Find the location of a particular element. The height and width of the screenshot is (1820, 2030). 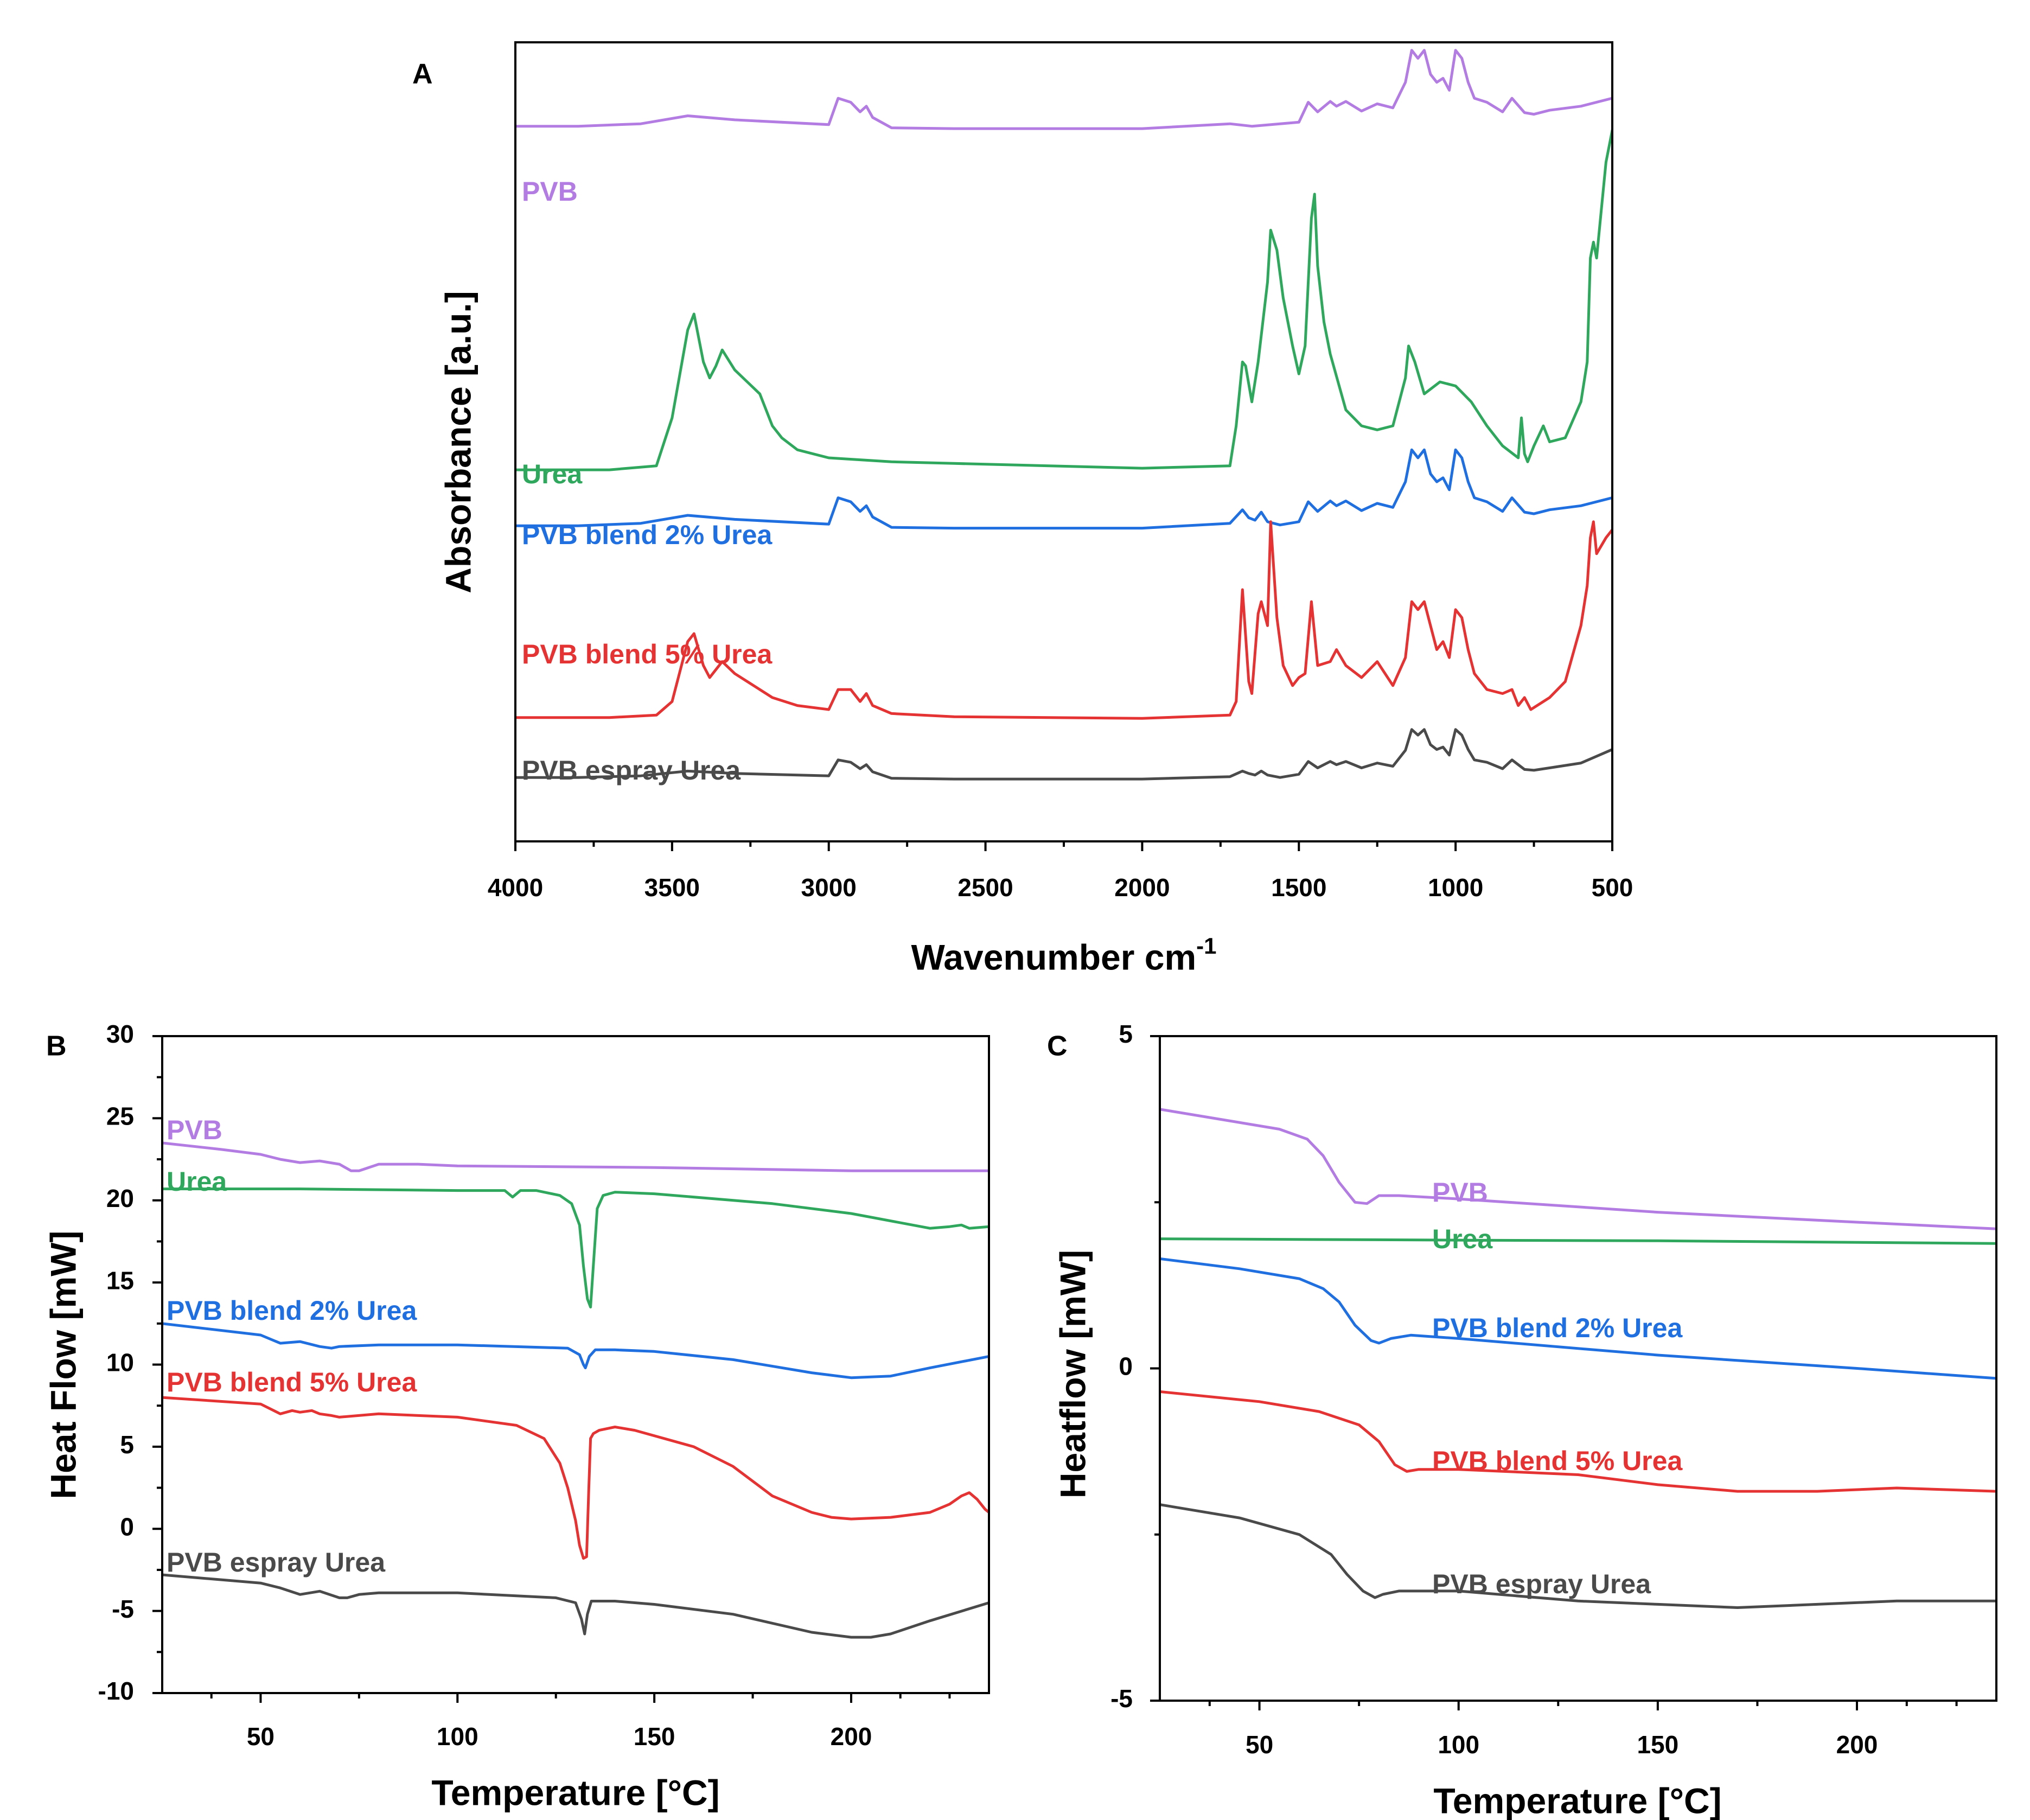

plot-frame is located at coordinates (575, 1364).